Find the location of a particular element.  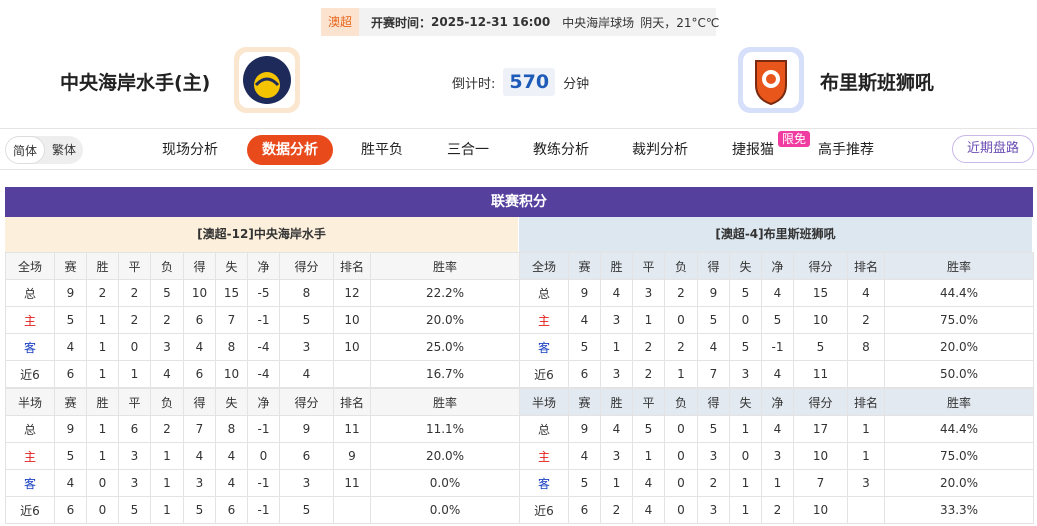

away-team: 布里斯班狮吼 is located at coordinates (877, 83).